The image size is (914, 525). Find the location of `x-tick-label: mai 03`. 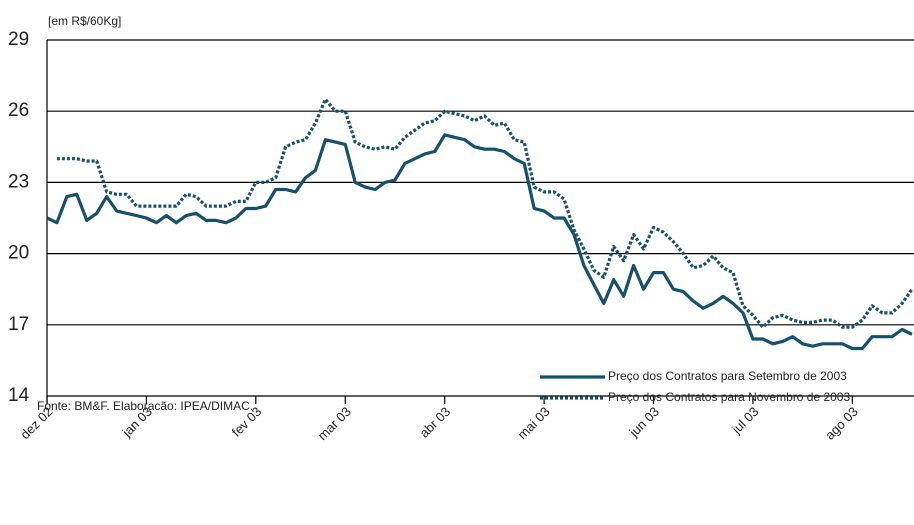

x-tick-label: mai 03 is located at coordinates (533, 423).